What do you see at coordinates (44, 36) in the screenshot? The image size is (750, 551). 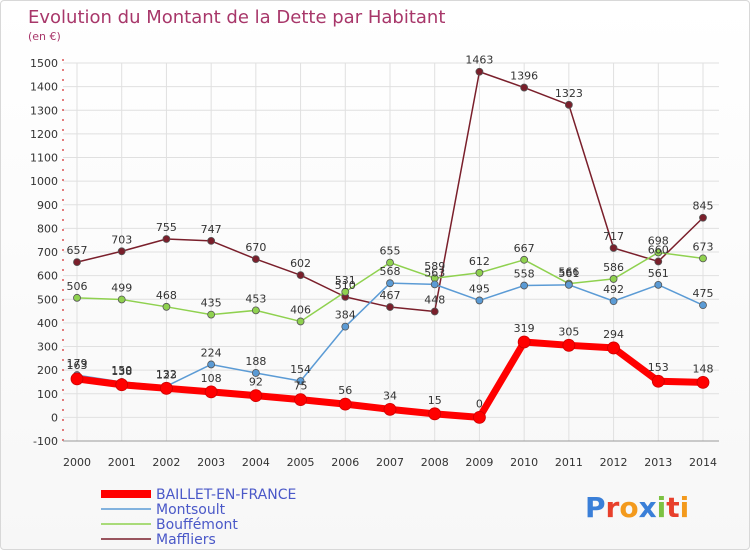 I see `chart-subtitle: (en €)` at bounding box center [44, 36].